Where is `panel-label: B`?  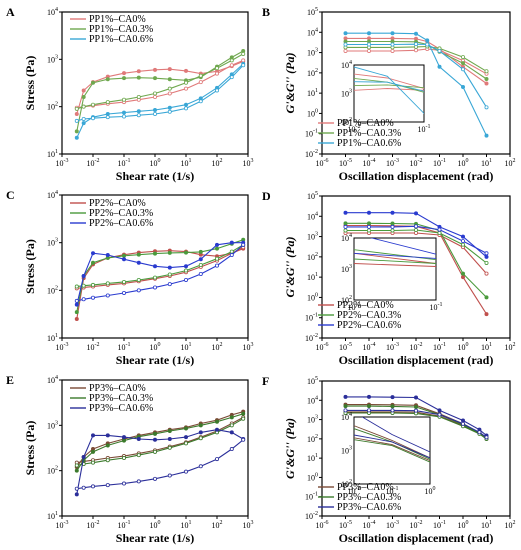 panel-label: B is located at coordinates (266, 12).